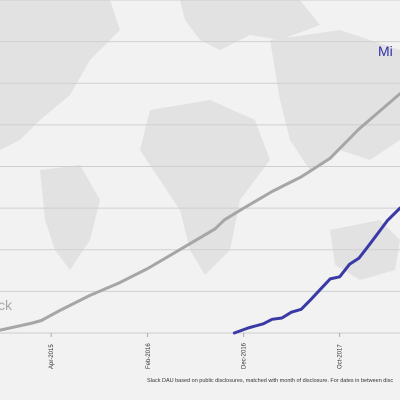 This screenshot has height=400, width=400. What do you see at coordinates (196, 351) in the screenshot?
I see `x-axis: Apr-2015 Feb-2016 Dec-2016 Oct-2017` at bounding box center [196, 351].